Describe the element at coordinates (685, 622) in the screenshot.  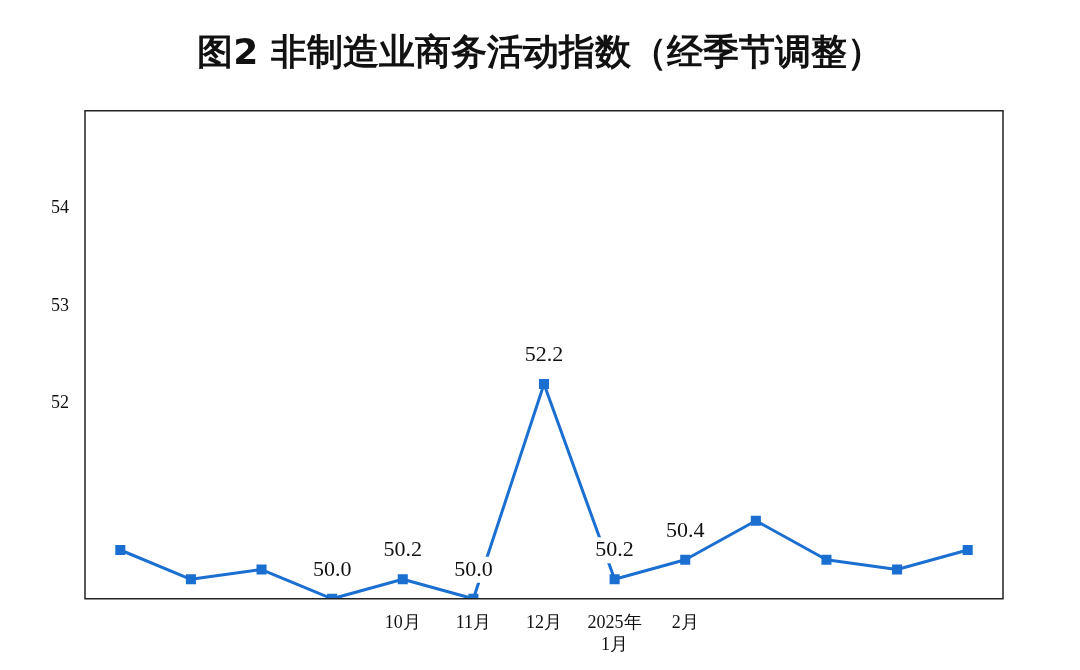
I see `x-tick-label: 2月` at that location.